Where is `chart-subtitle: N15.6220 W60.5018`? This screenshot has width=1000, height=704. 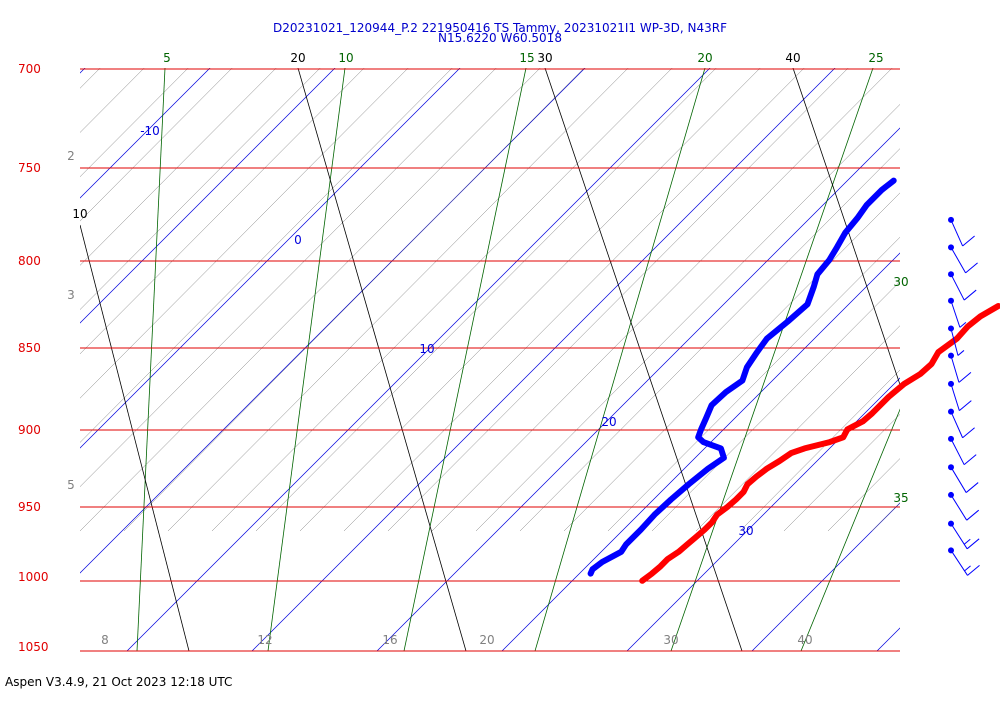 chart-subtitle: N15.6220 W60.5018 is located at coordinates (500, 38).